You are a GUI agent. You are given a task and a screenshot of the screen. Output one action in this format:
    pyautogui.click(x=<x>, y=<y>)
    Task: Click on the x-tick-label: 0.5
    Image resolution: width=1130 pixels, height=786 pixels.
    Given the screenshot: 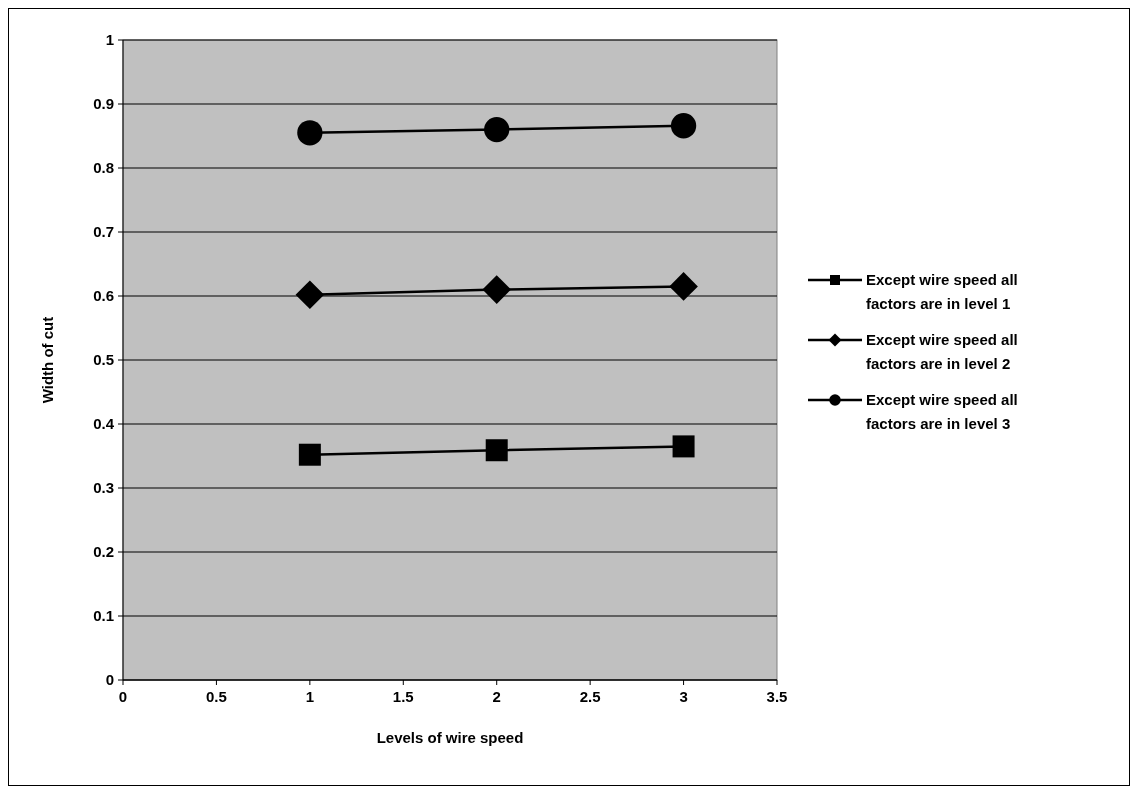 What is the action you would take?
    pyautogui.click(x=216, y=696)
    